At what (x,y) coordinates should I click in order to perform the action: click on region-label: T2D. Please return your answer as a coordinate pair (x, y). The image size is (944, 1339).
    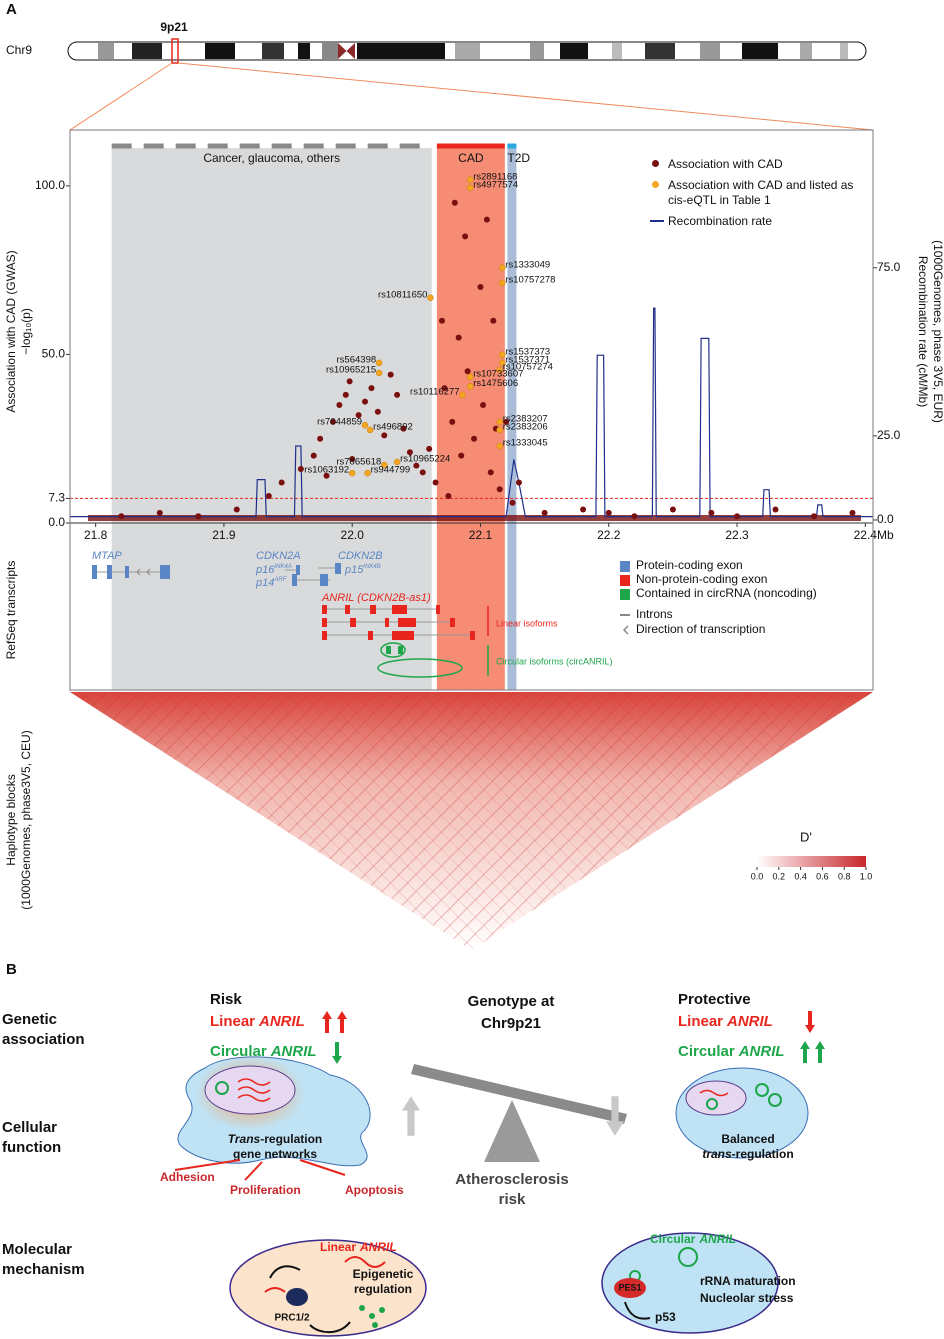
    Looking at the image, I should click on (518, 158).